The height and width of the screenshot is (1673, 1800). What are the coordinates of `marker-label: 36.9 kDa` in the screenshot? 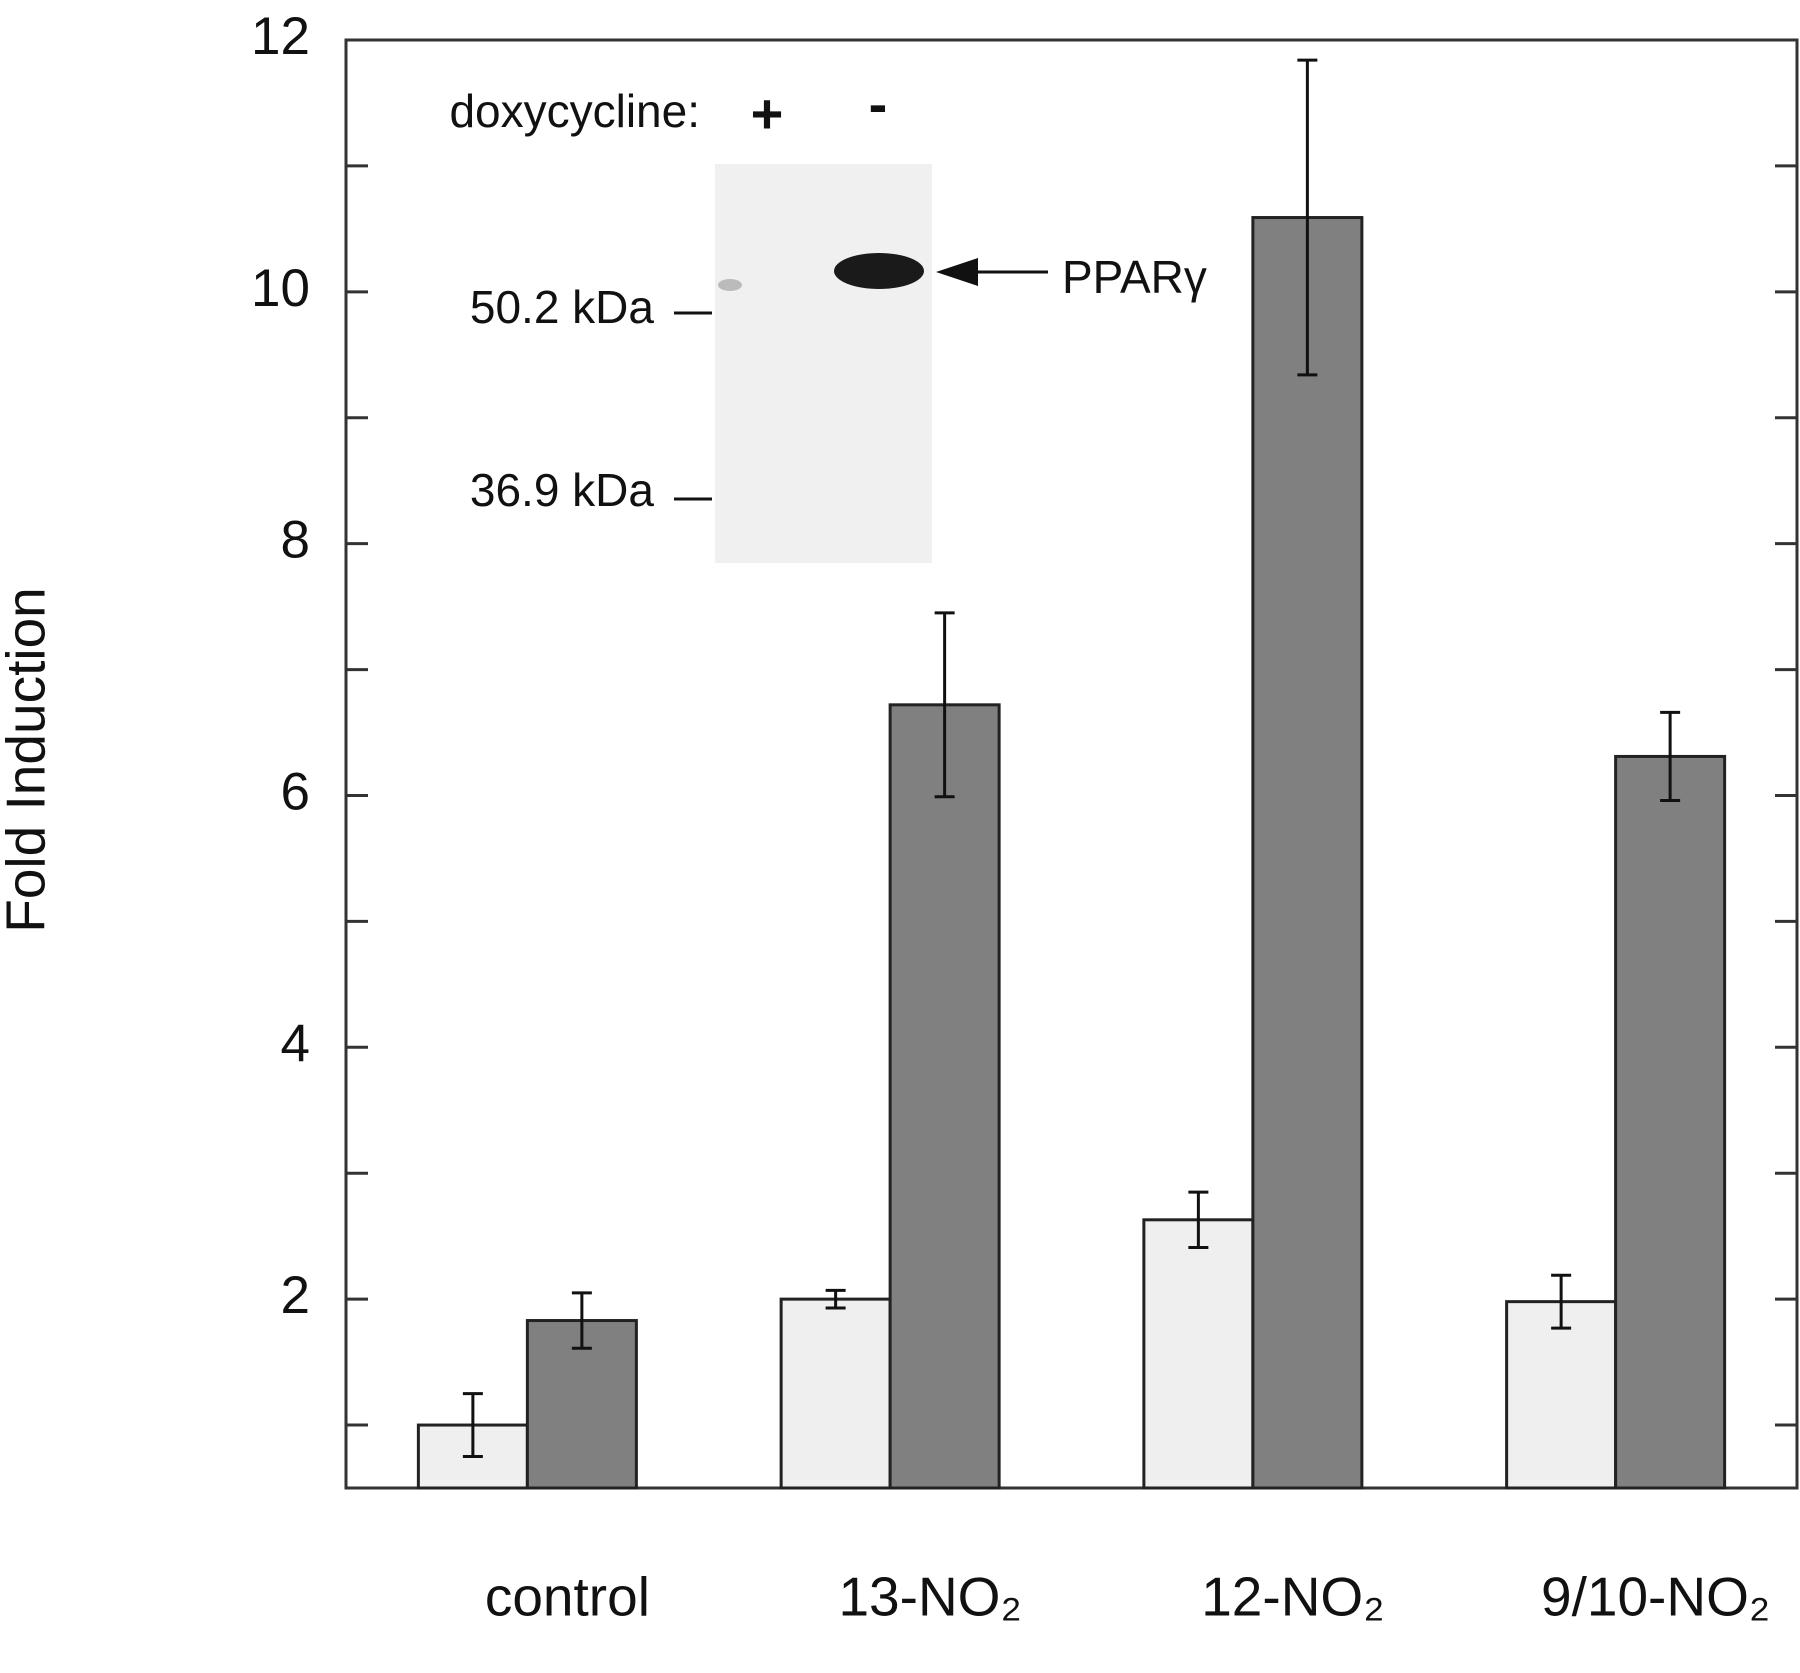 It's located at (562, 490).